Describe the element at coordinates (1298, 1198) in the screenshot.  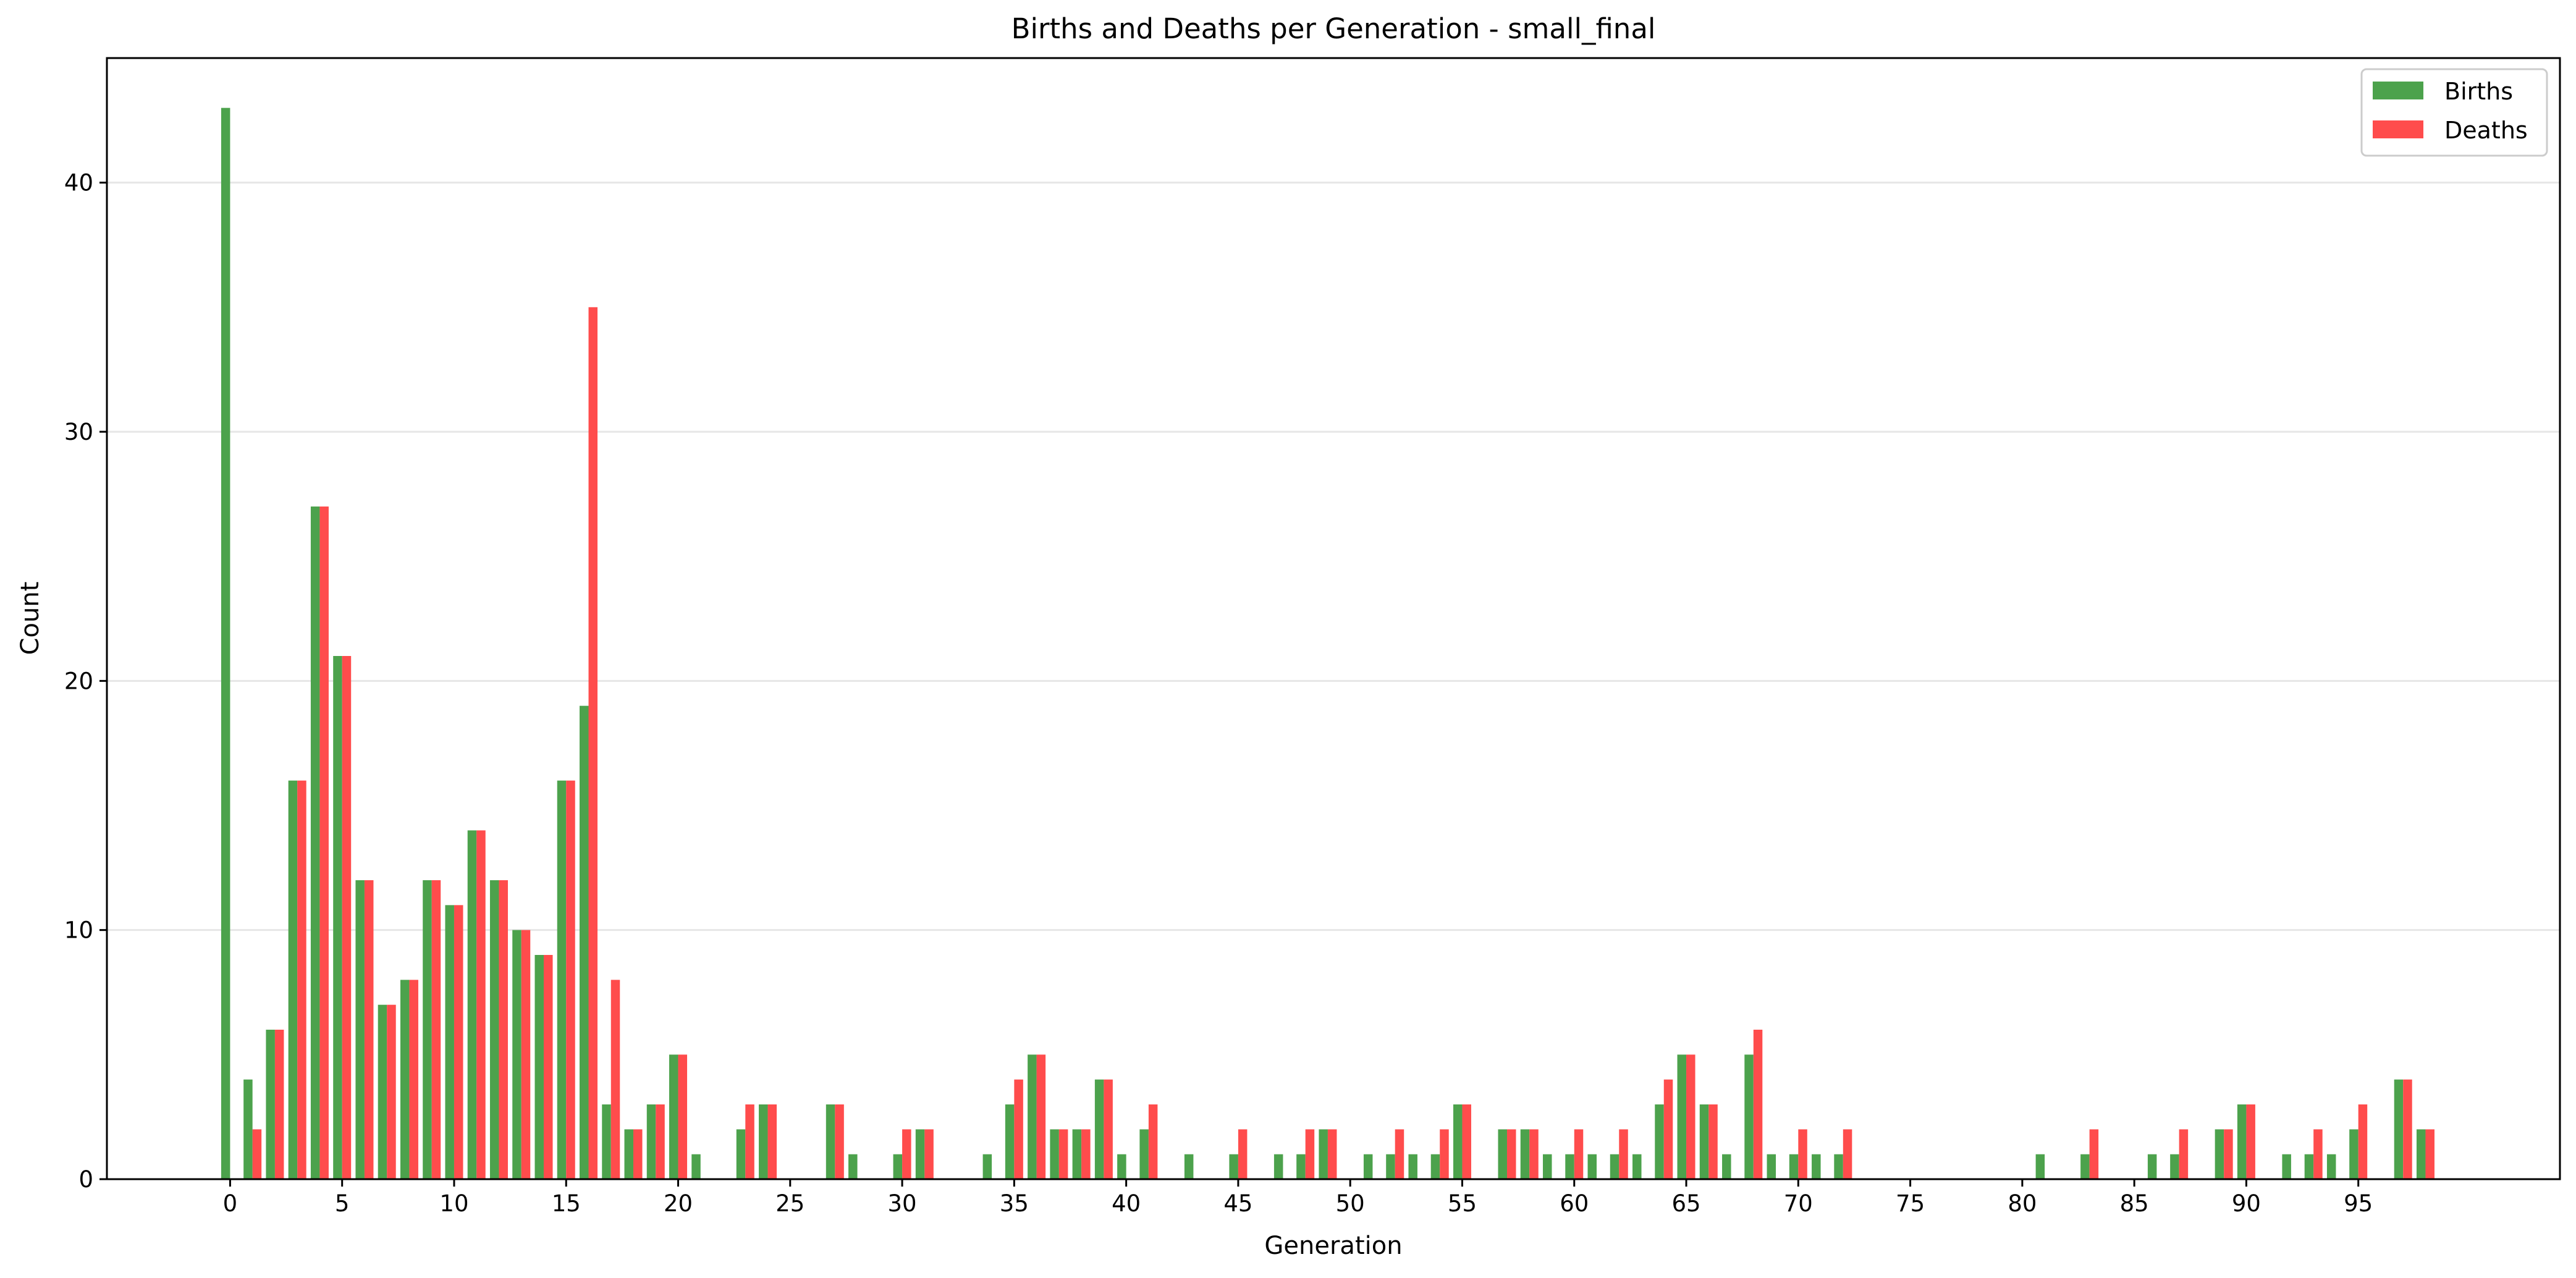
I see `x-axis-ticks: 0 5 10 15 20 25 30 35 40 45 50 55 60 65 70 75 80 85 90 95` at that location.